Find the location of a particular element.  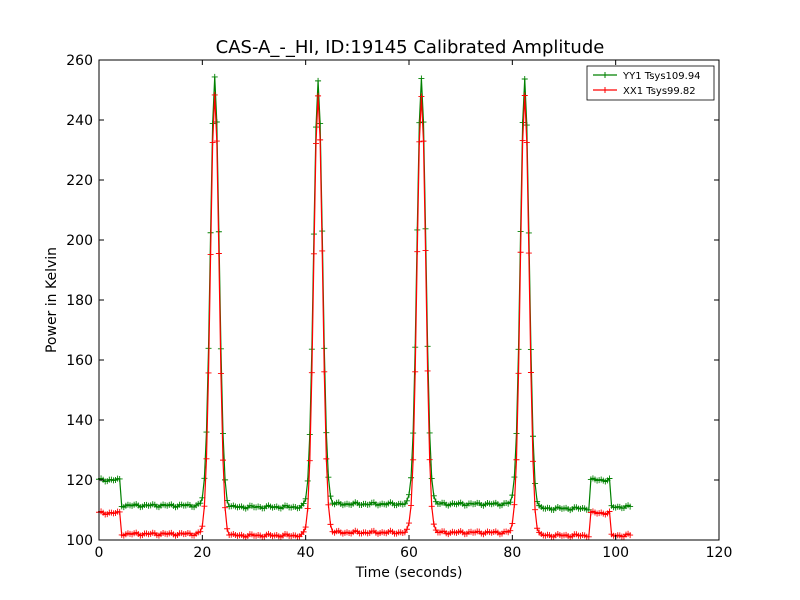

y-tick-label: 240 is located at coordinates (79, 121).